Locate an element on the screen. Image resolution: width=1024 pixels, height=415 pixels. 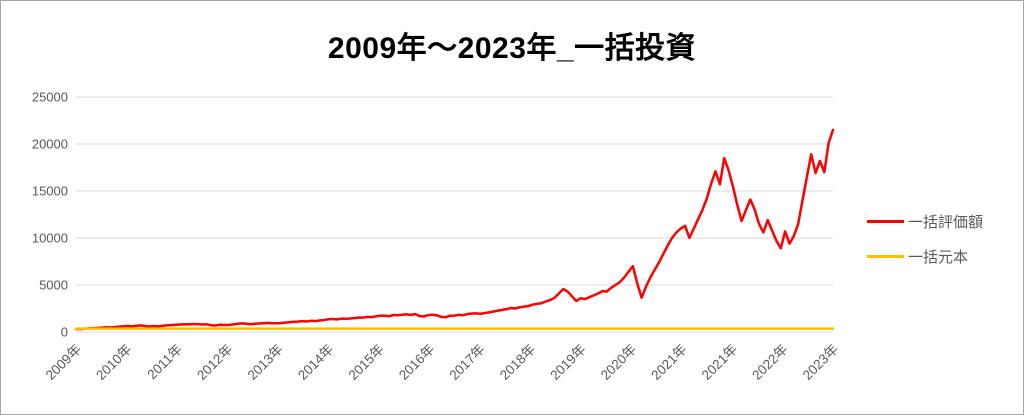
x-tick-label: 2018年 is located at coordinates (517, 362).